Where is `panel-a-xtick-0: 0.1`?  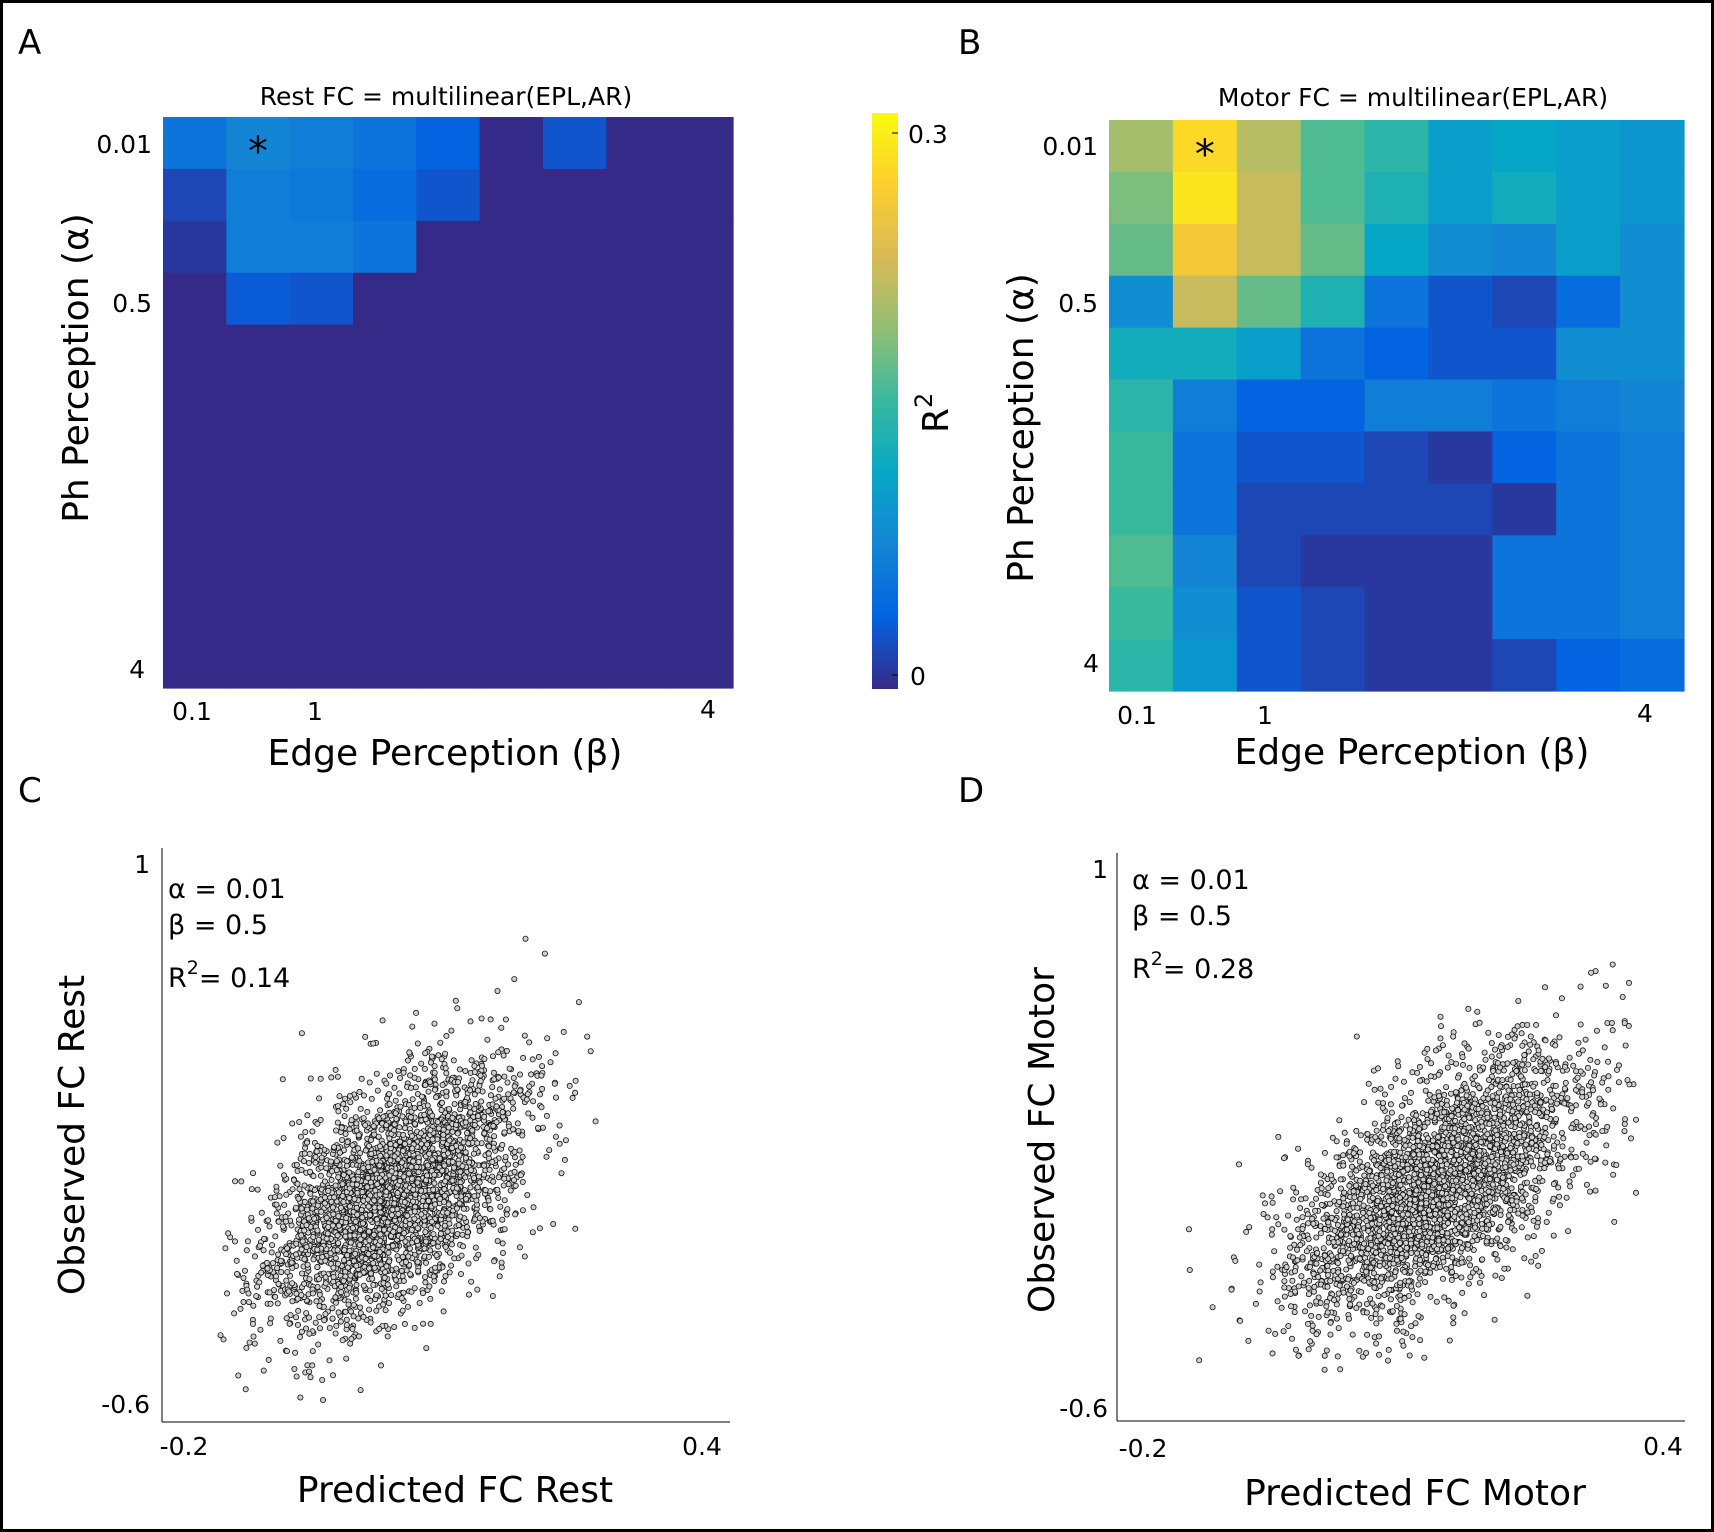
panel-a-xtick-0: 0.1 is located at coordinates (192, 711).